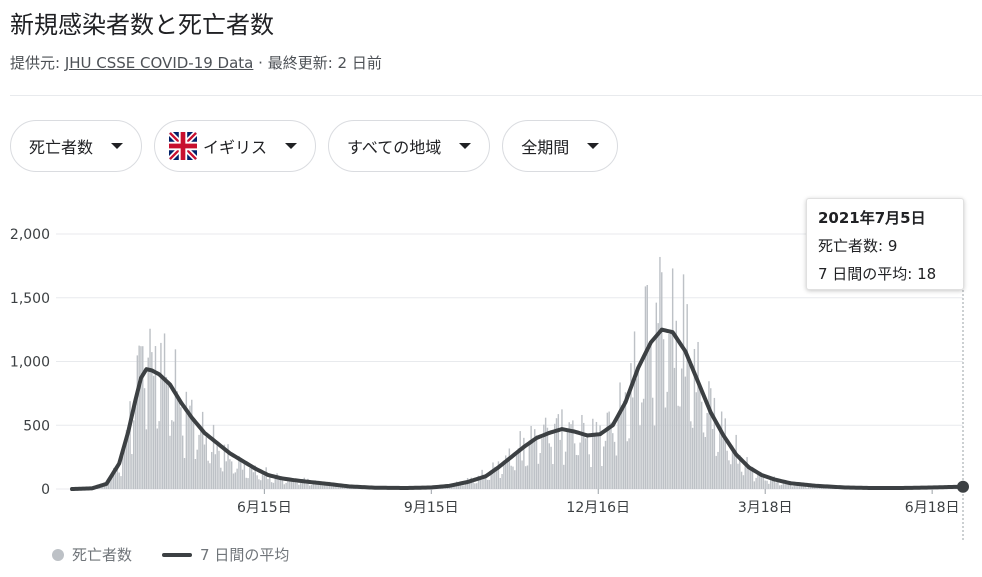 The height and width of the screenshot is (577, 982). I want to click on tooltip-date: 2021年7月5日, so click(872, 218).